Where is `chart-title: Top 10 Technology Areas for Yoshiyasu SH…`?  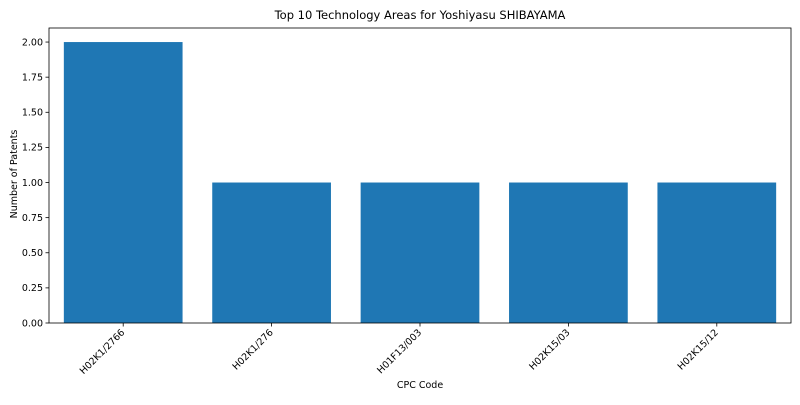
chart-title: Top 10 Technology Areas for Yoshiyasu SH… is located at coordinates (420, 15).